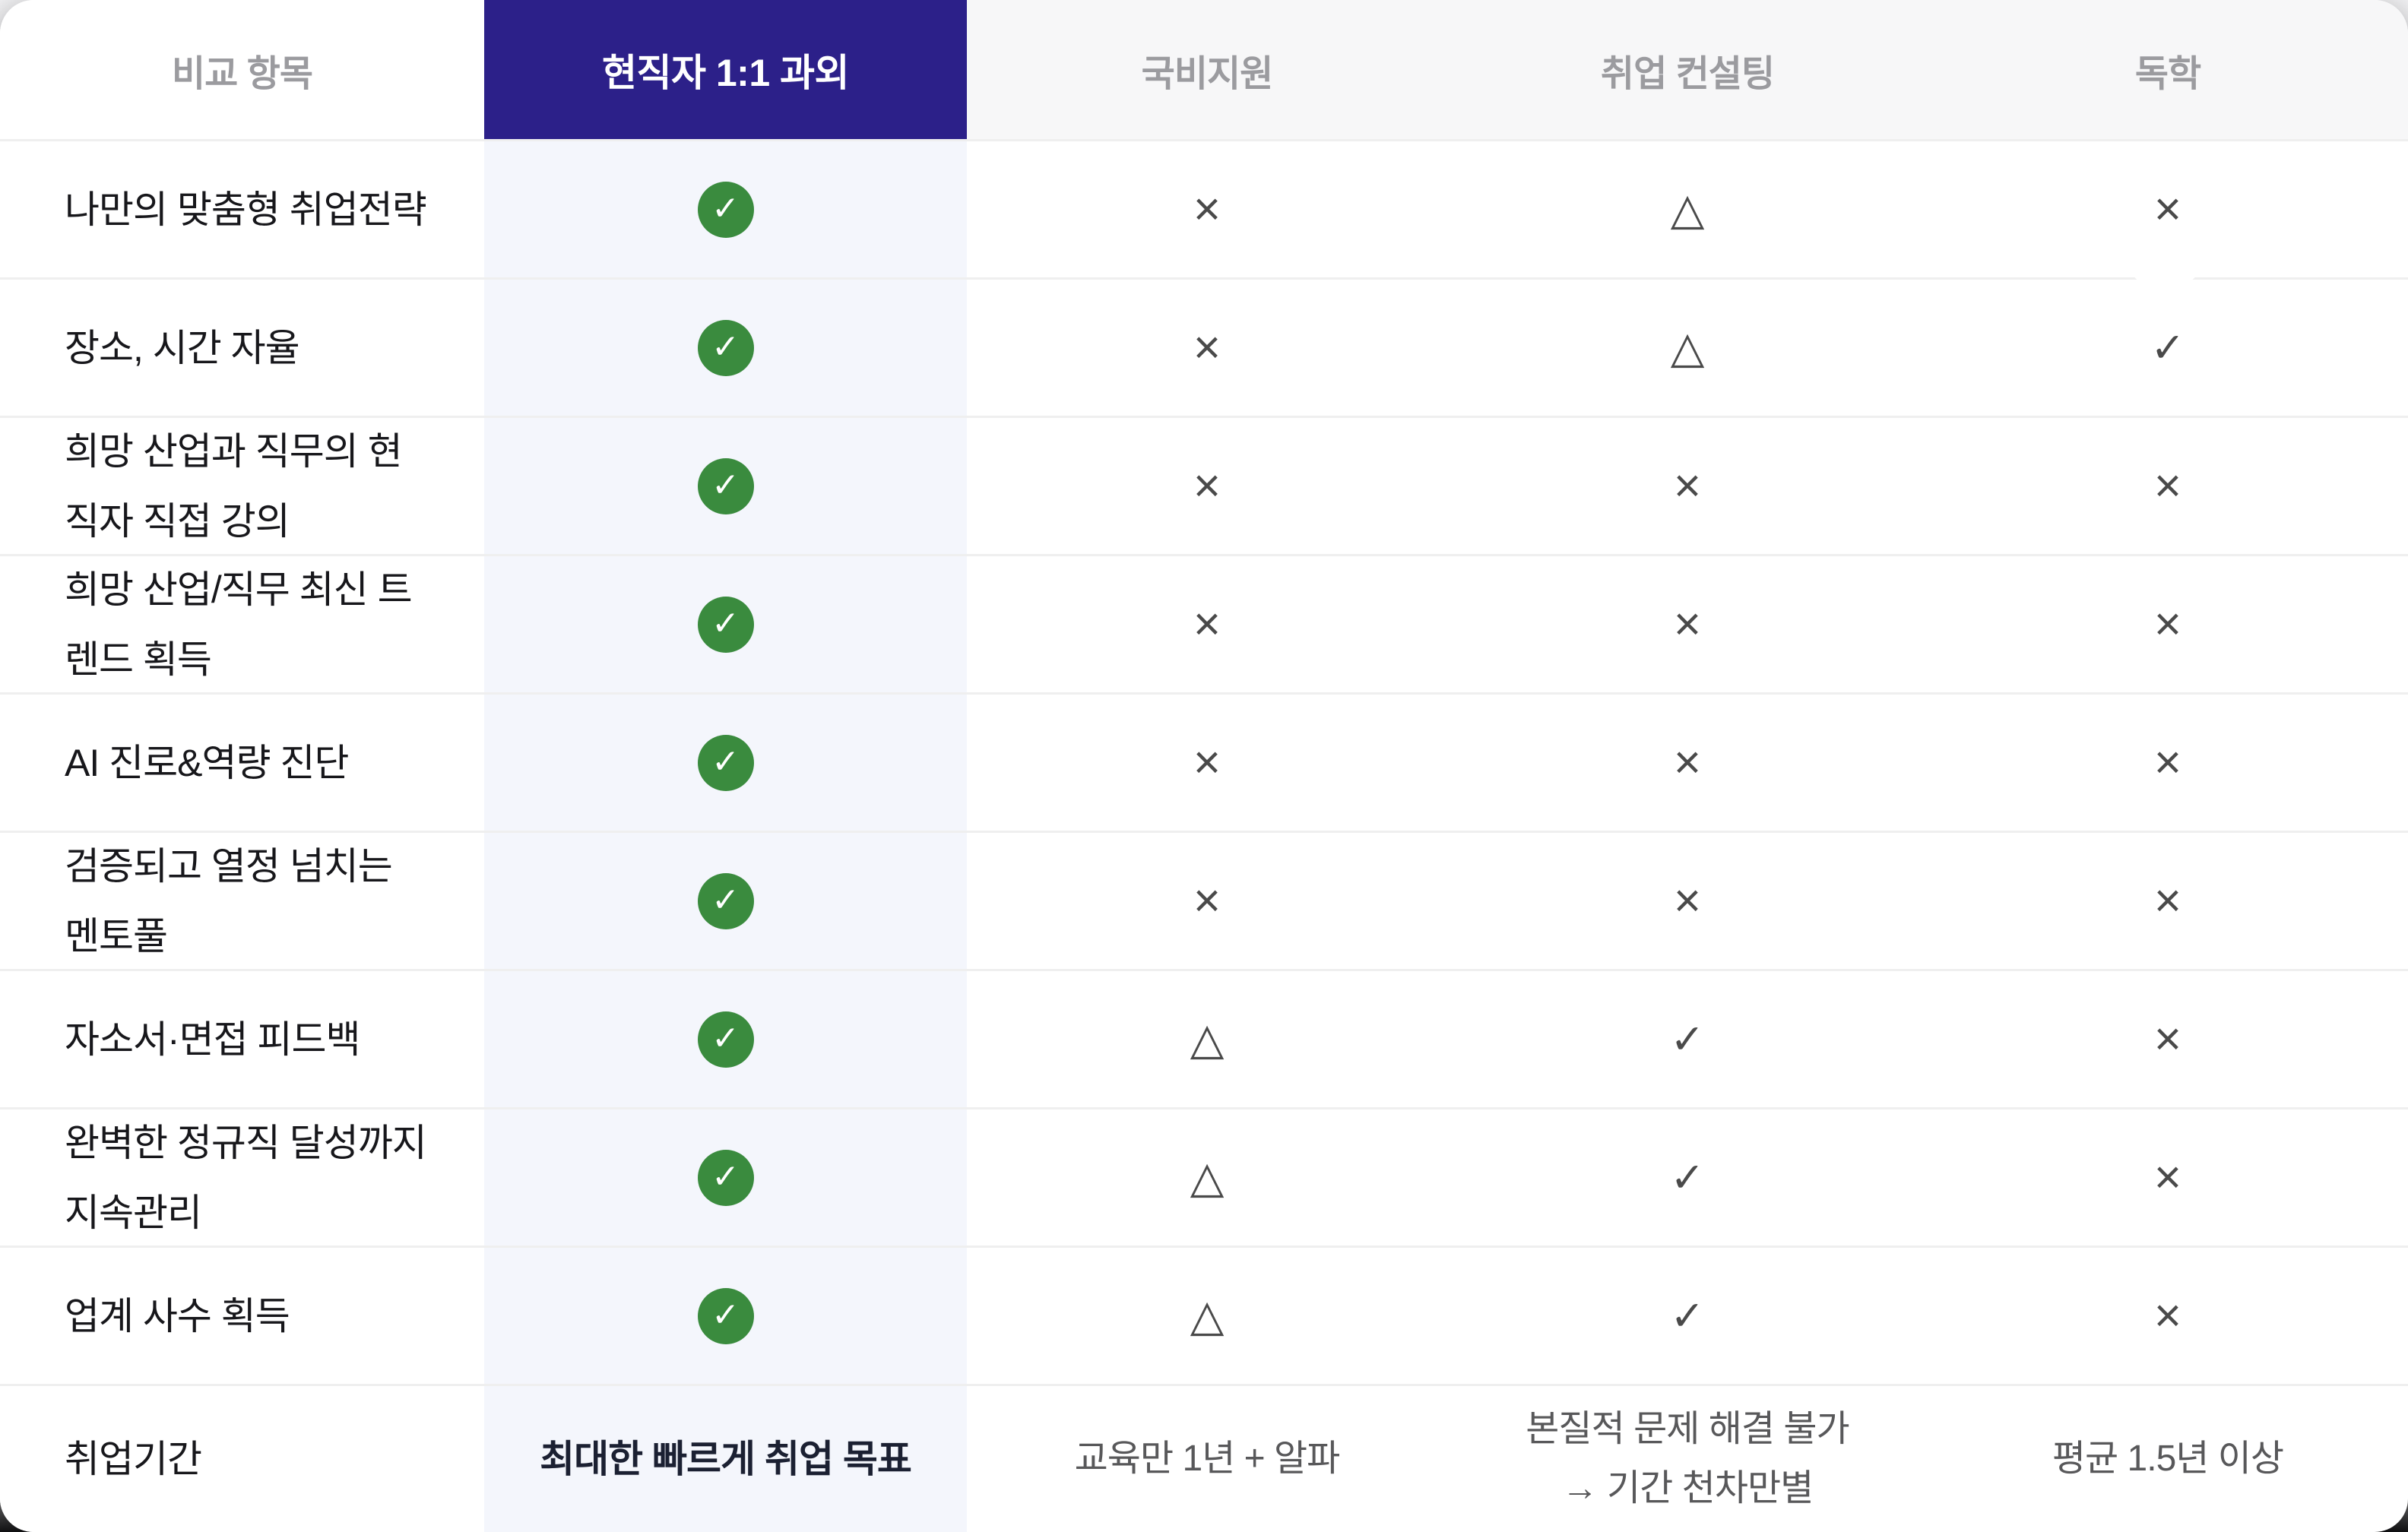  What do you see at coordinates (242, 69) in the screenshot?
I see `header-criteria: 비교 항목` at bounding box center [242, 69].